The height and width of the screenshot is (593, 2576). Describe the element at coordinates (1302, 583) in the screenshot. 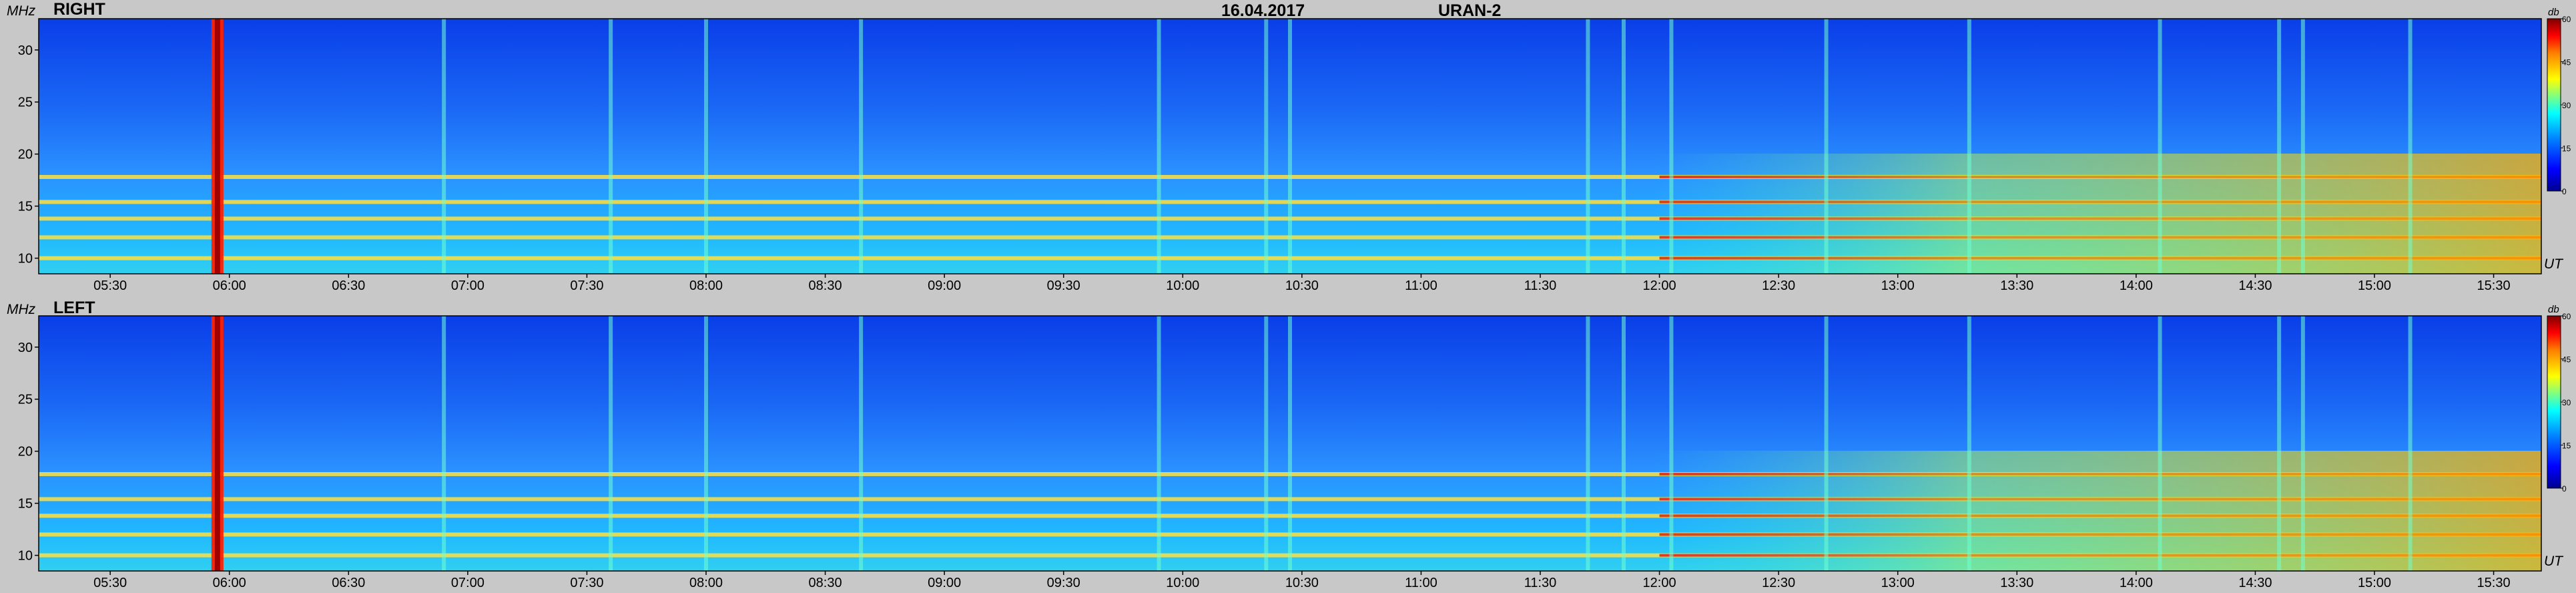

I see `x-tick-label: 10:30` at that location.